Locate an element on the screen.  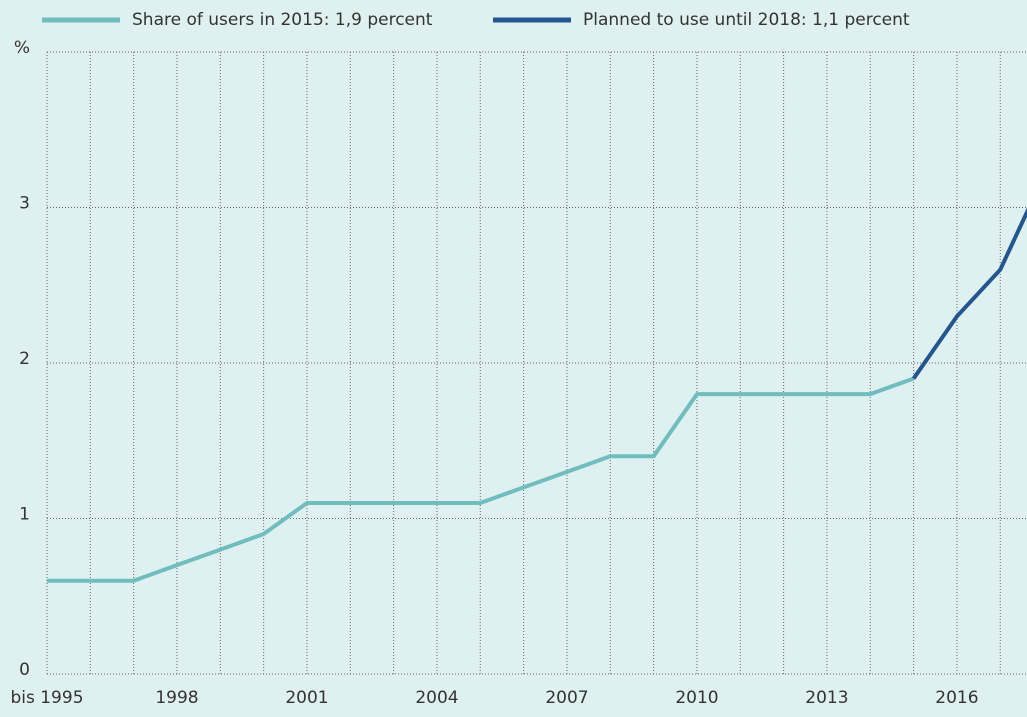
legend-label: Share of users in 2015: 1,9 percent is located at coordinates (282, 20).